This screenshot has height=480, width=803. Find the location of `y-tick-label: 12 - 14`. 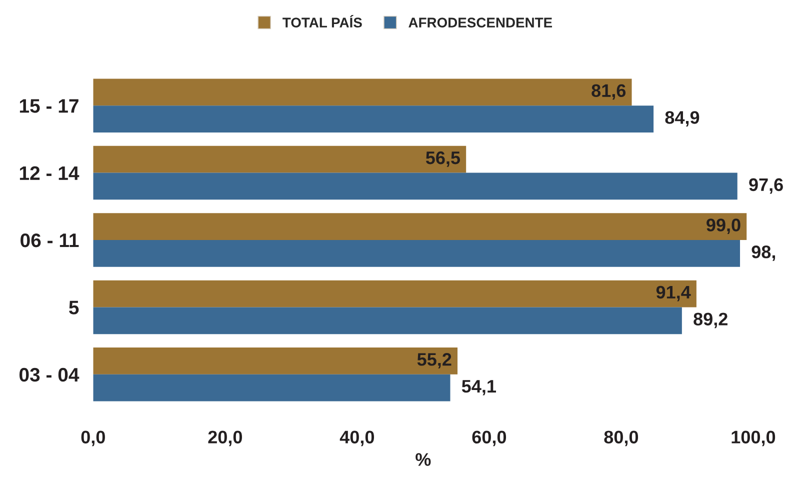

y-tick-label: 12 - 14 is located at coordinates (50, 173).